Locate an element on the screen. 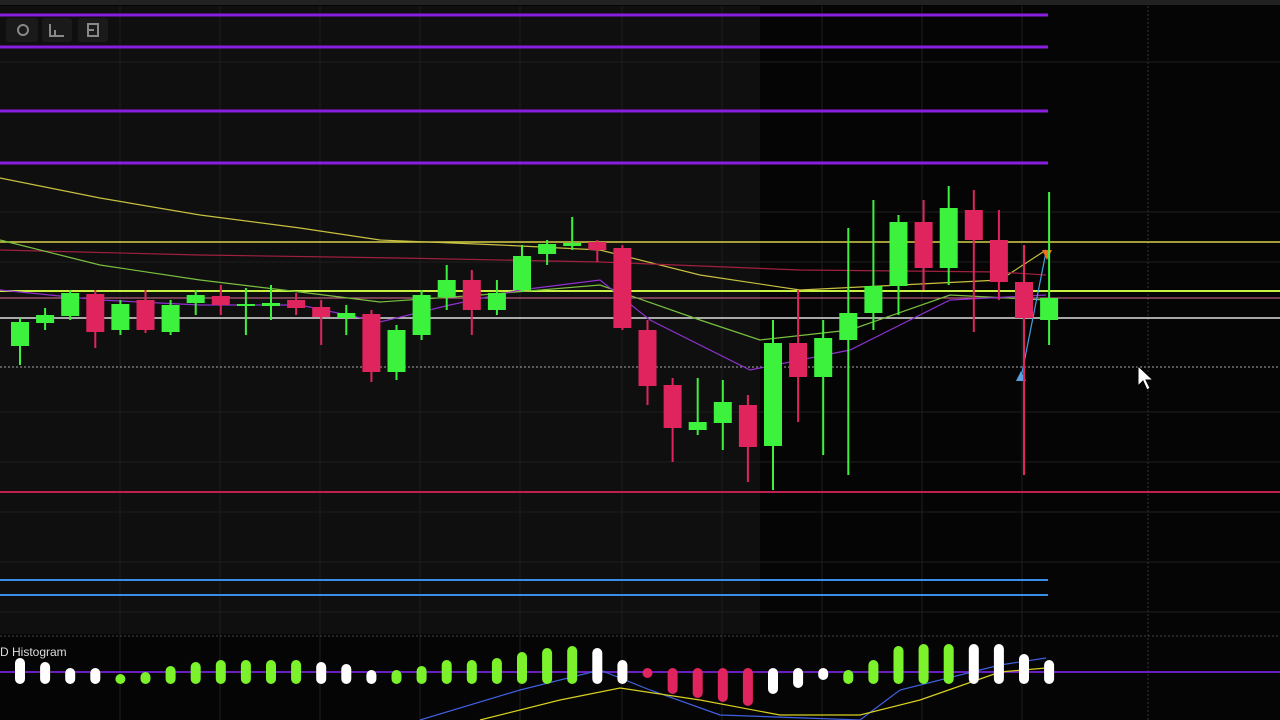  indicator-title: D Histogram is located at coordinates (33, 652).